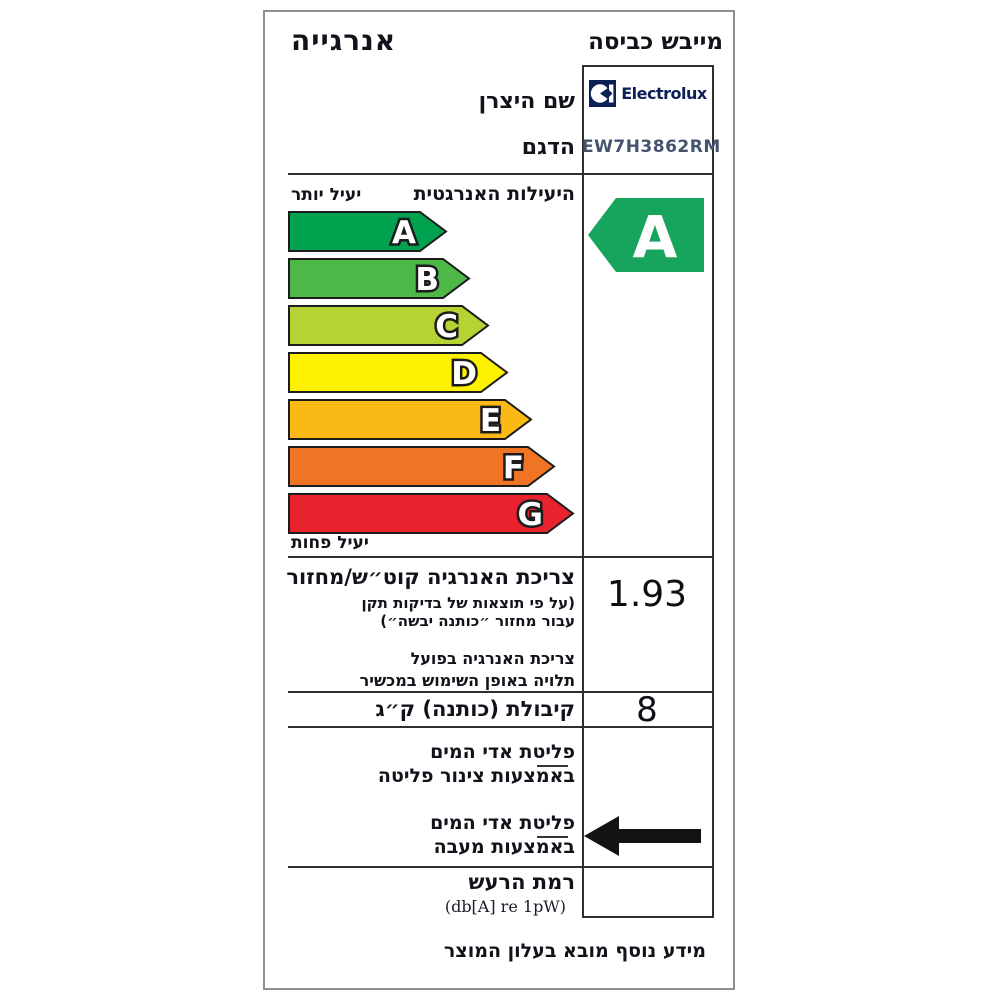  I want to click on efficiency-bar-letter-C: C, so click(446, 327).